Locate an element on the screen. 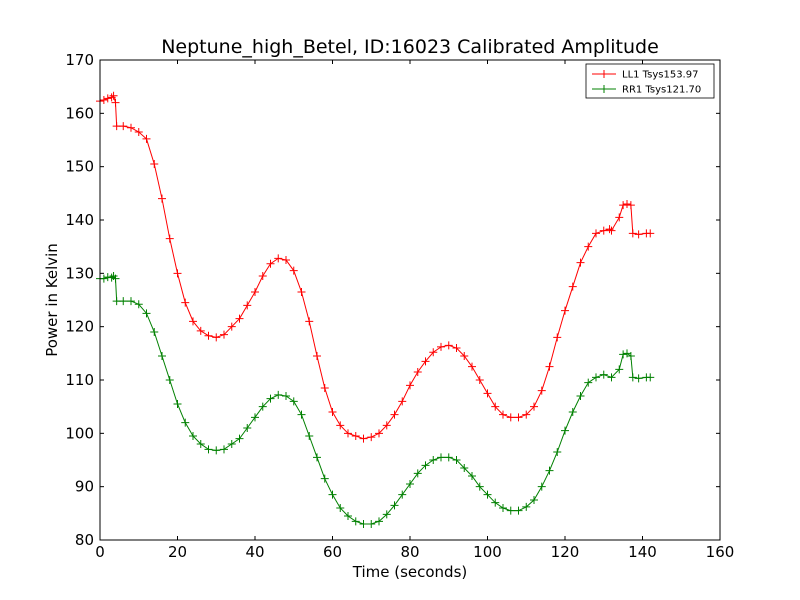 The height and width of the screenshot is (600, 800). x-axis-label: Time (seconds) is located at coordinates (410, 572).